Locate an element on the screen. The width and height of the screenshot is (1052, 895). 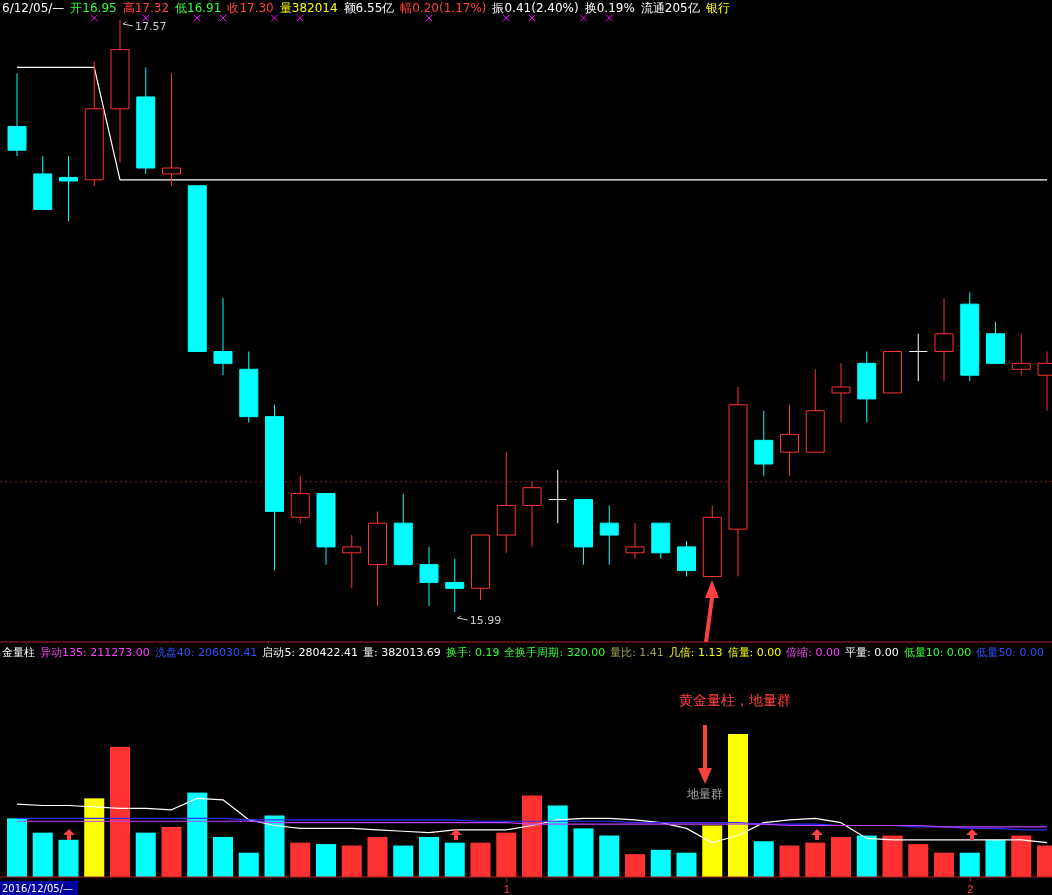
text: 全换手周期: 320.00 is located at coordinates (555, 652).